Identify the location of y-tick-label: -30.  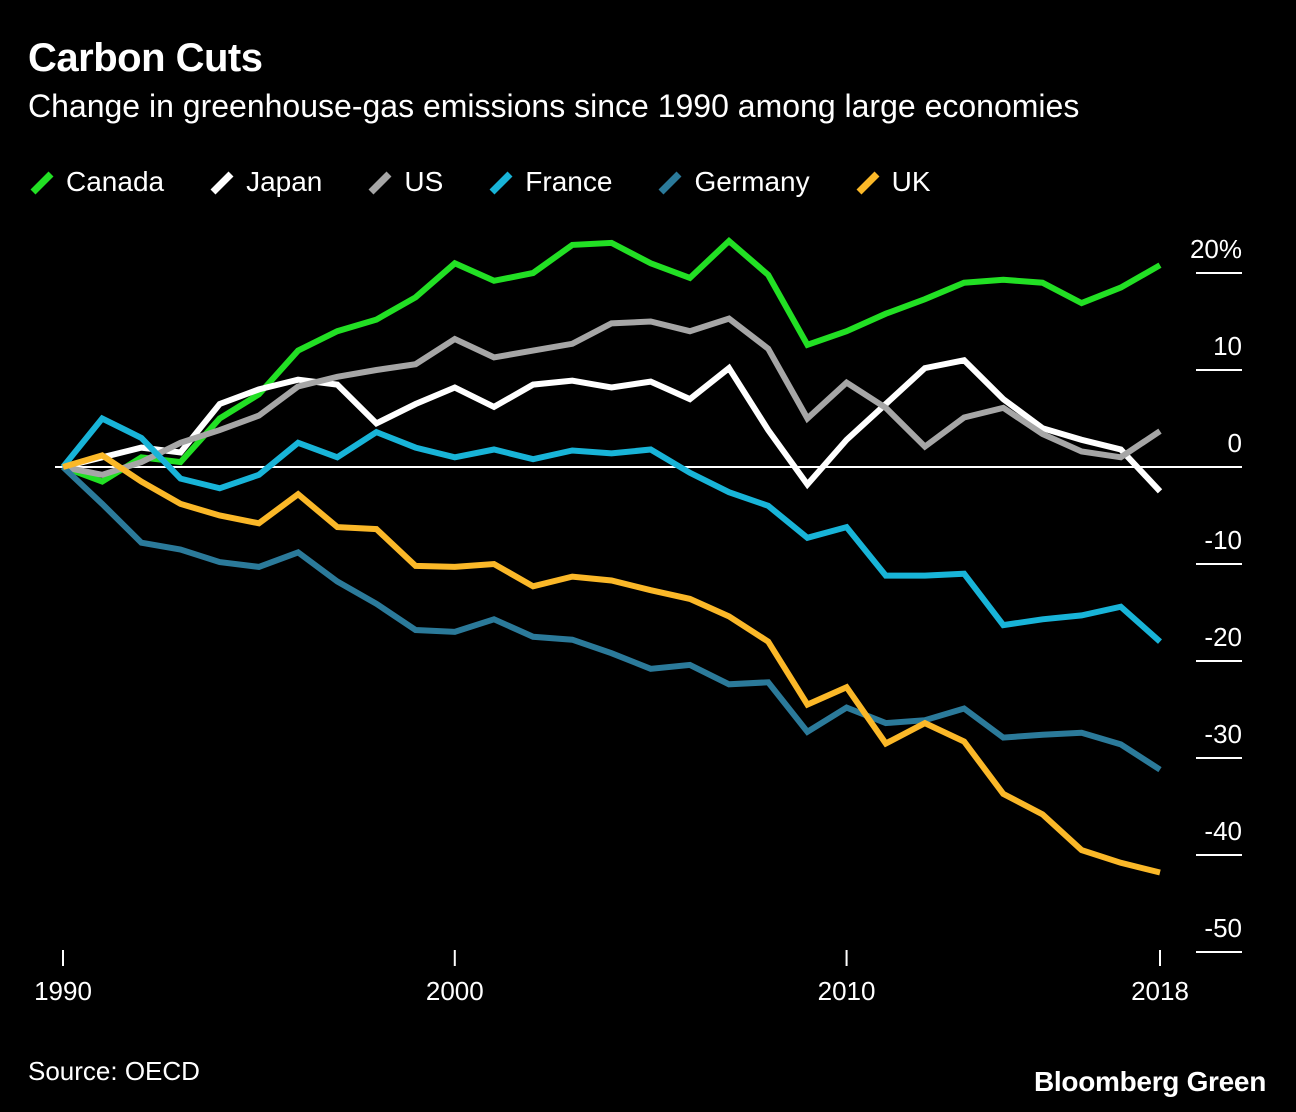
(1223, 734).